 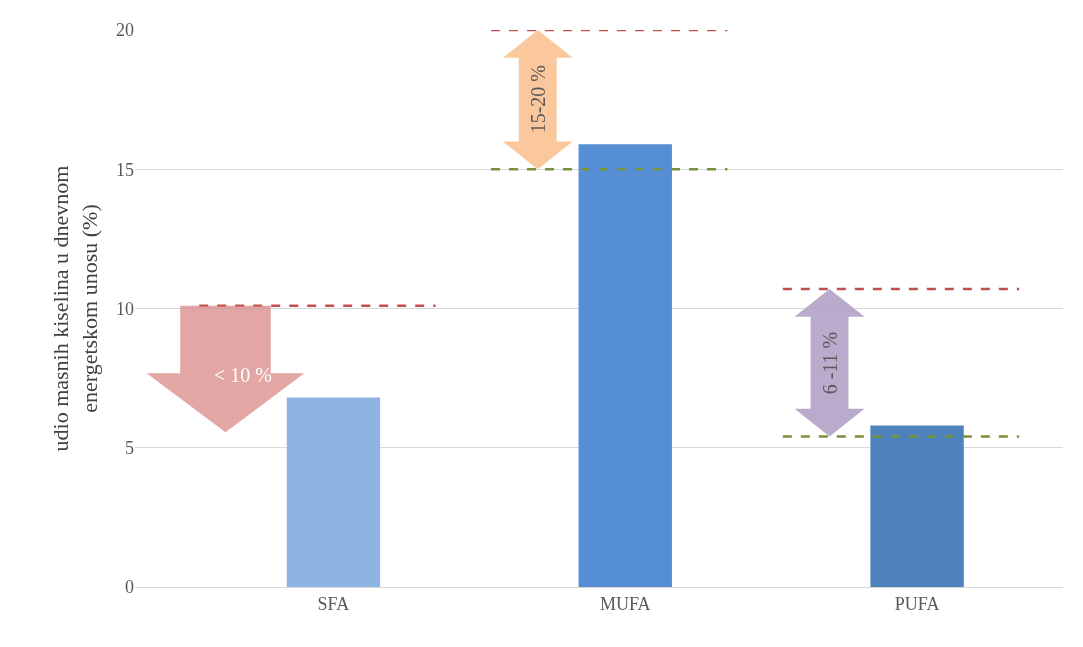 I want to click on x-tick-label: MUFA, so click(x=625, y=603).